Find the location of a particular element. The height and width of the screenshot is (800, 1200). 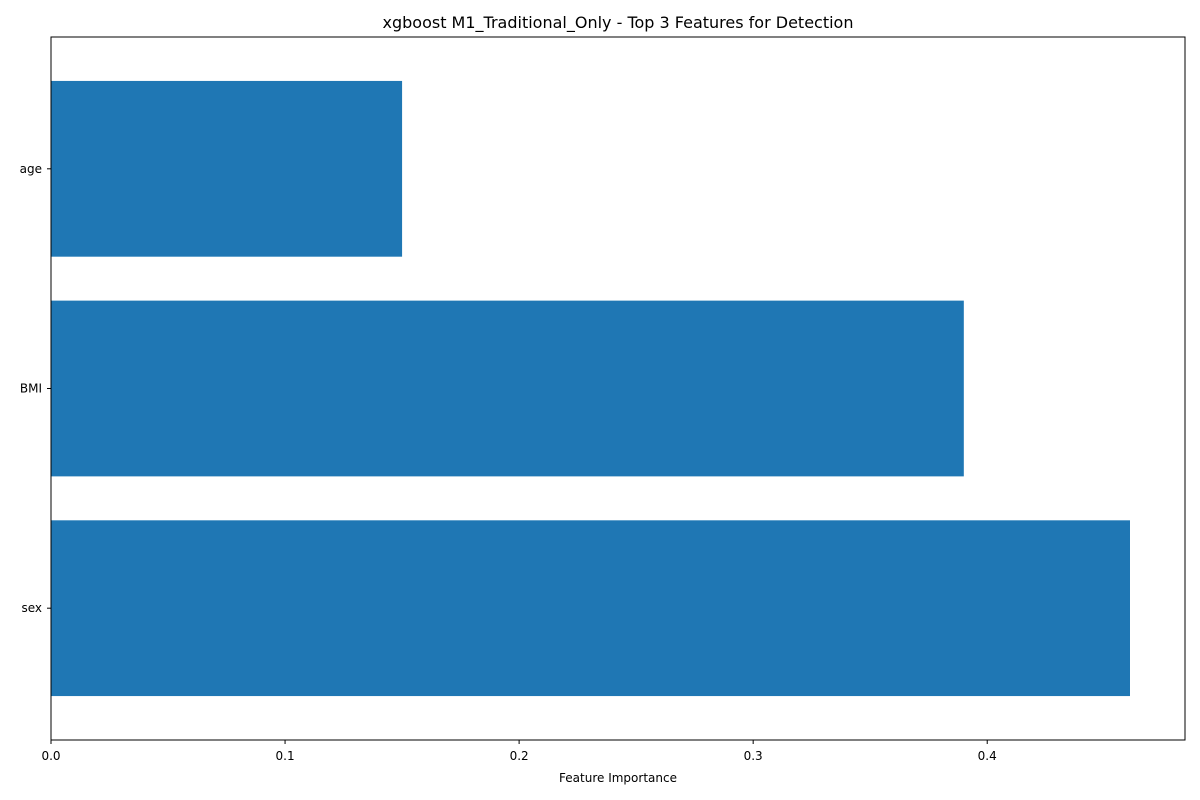

y-tick-label: sex is located at coordinates (31, 608).